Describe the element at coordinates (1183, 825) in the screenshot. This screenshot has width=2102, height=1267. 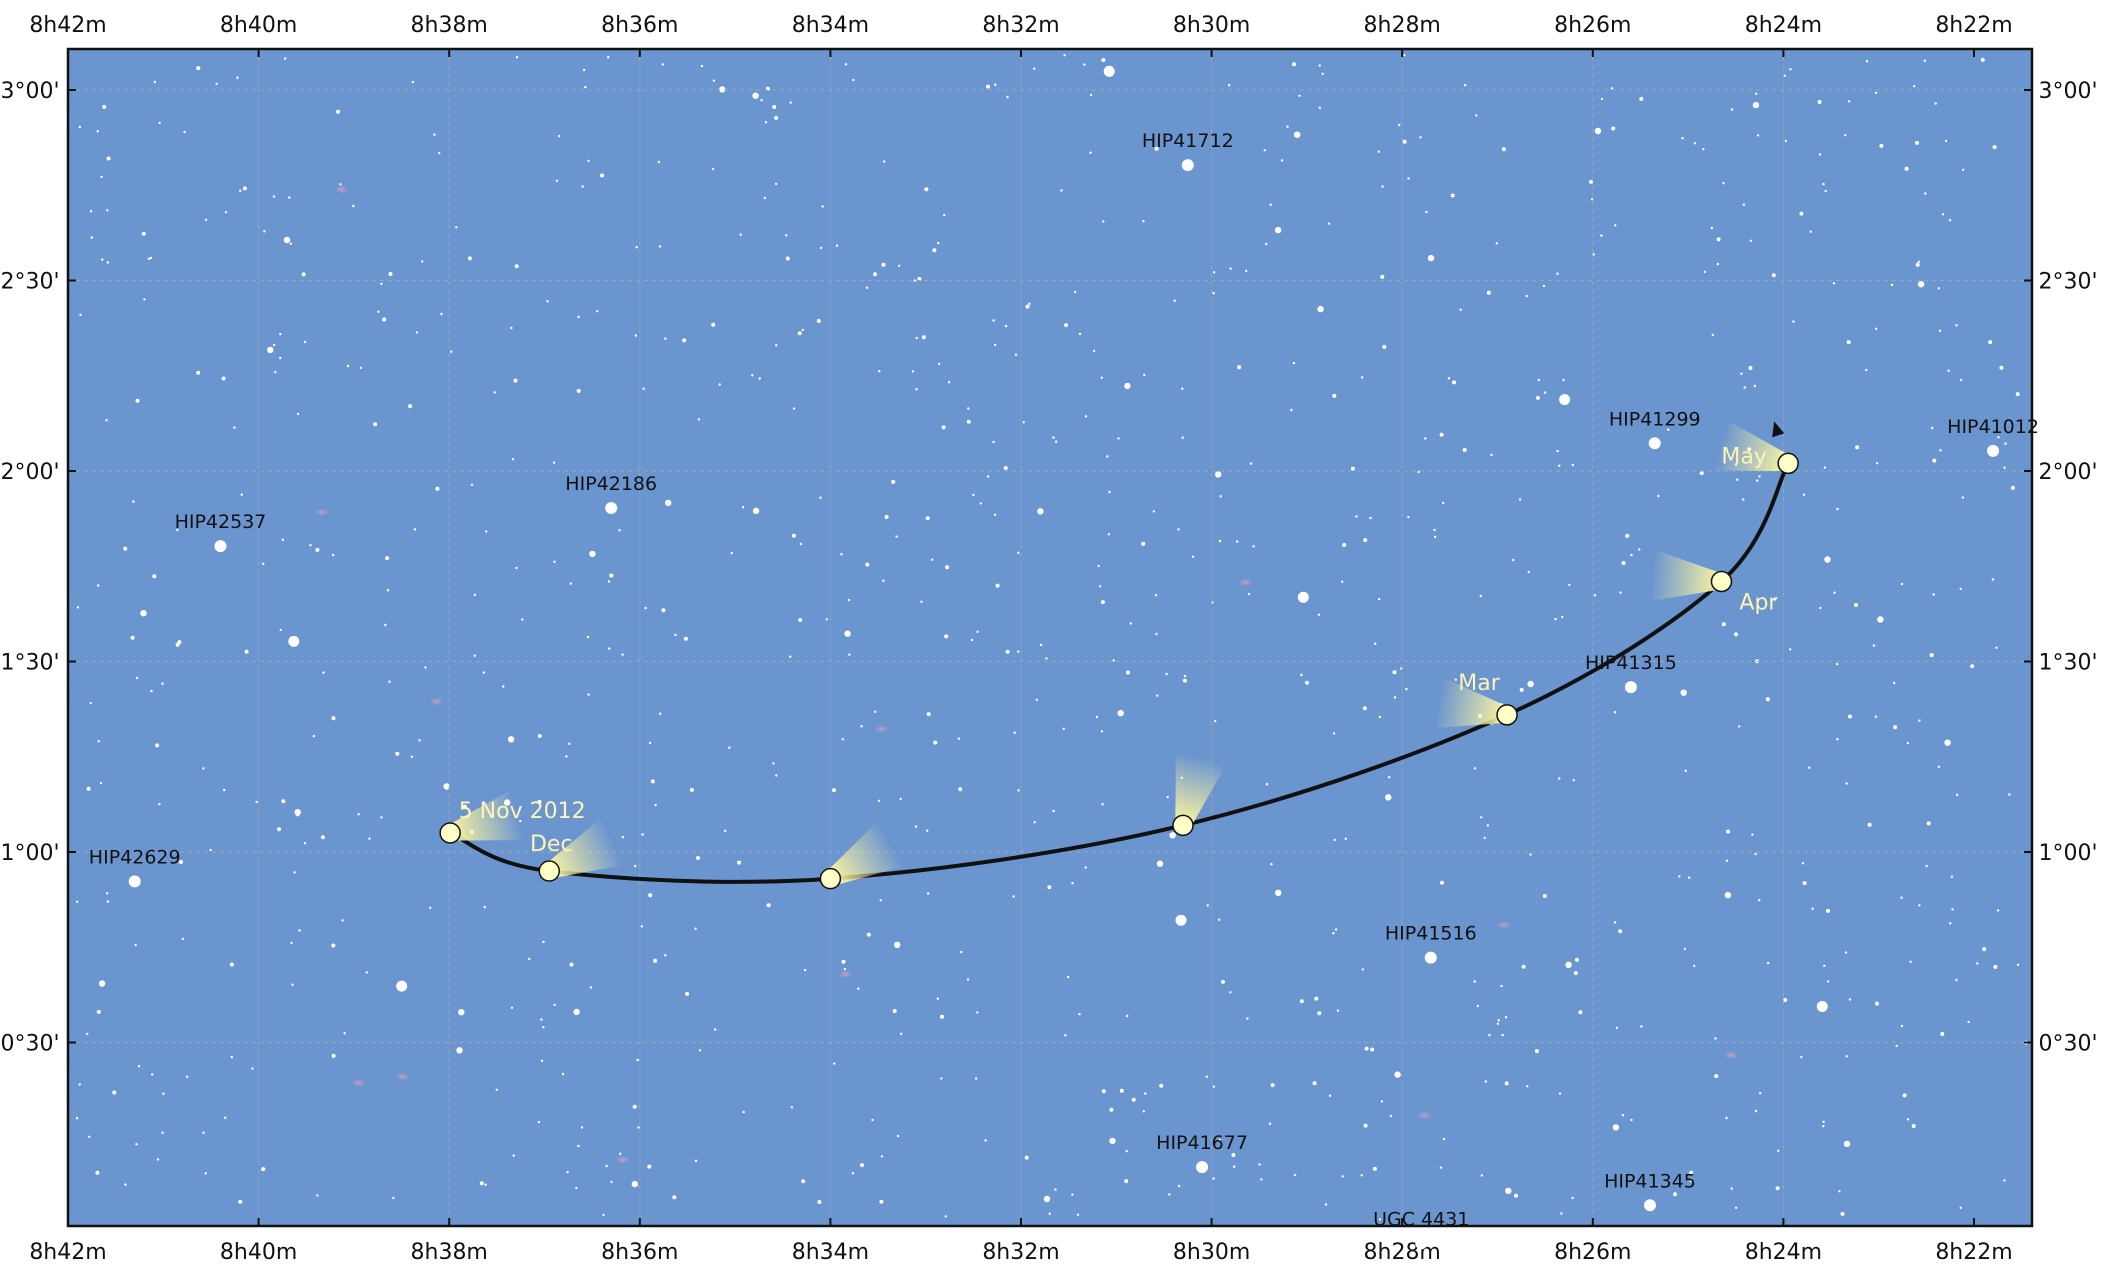
I see `comet-head` at that location.